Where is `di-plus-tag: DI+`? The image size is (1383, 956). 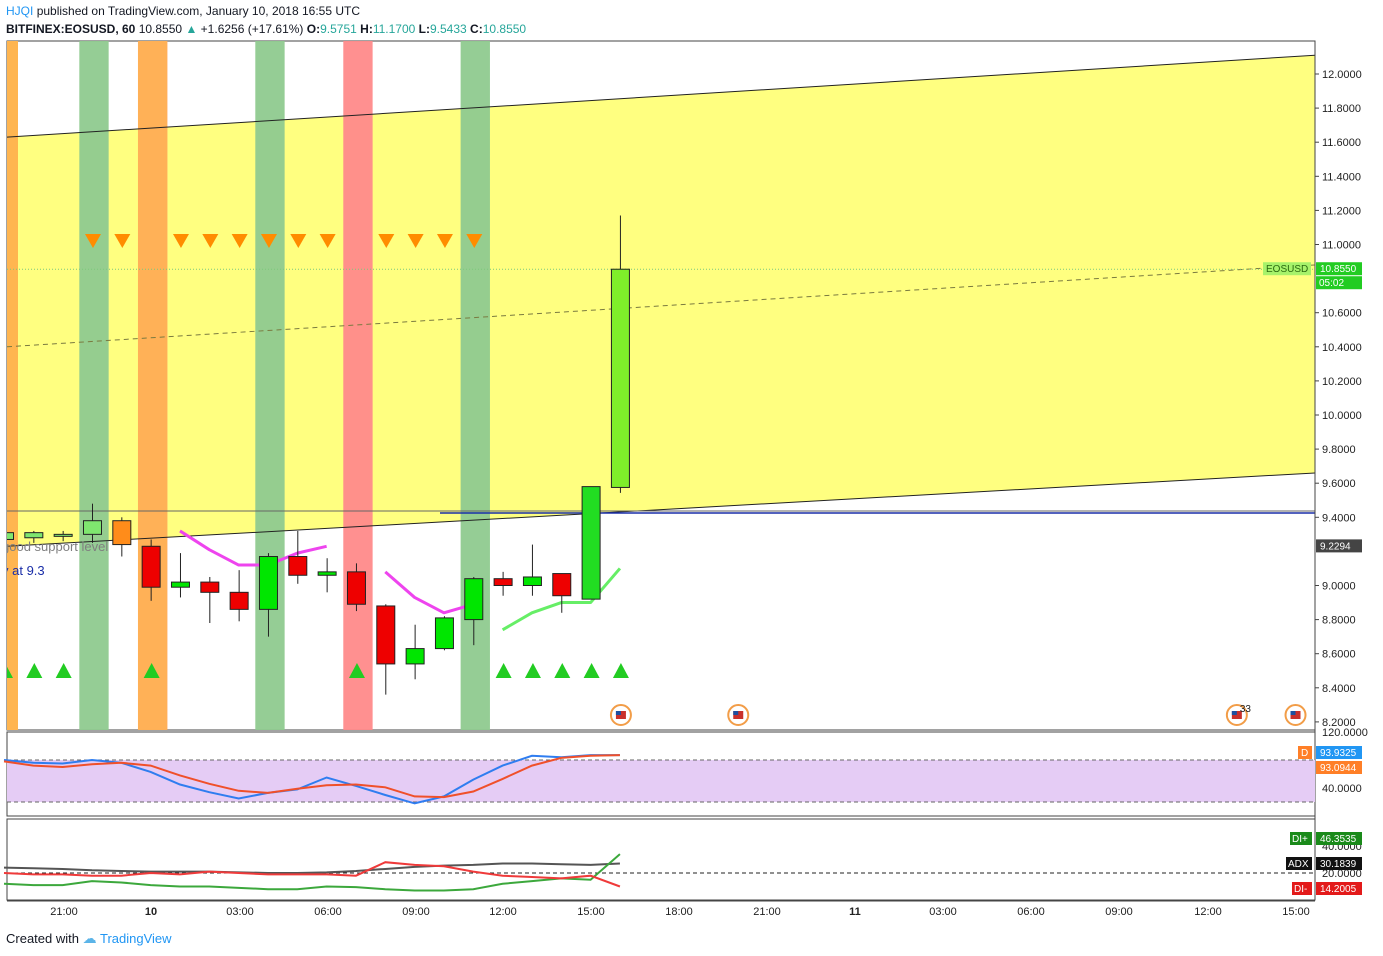
di-plus-tag: DI+ is located at coordinates (1300, 839).